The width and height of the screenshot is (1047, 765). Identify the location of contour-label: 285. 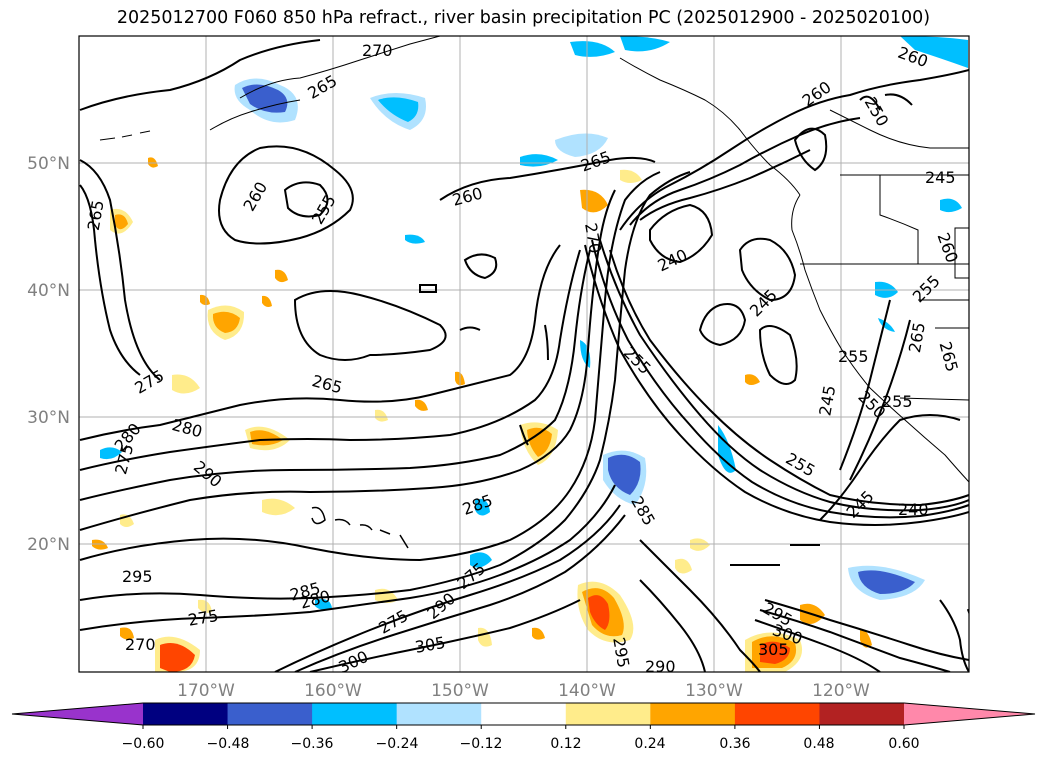
(477, 505).